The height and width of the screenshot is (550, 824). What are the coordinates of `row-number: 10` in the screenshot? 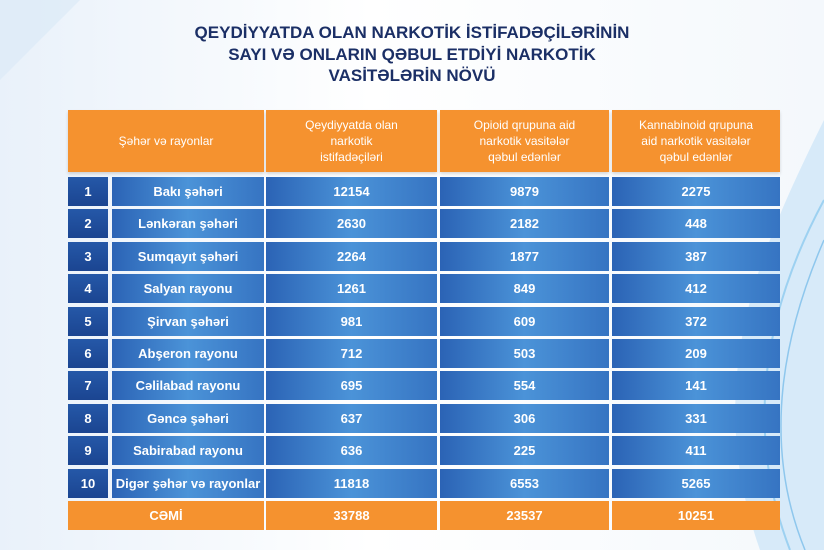 It's located at (88, 483).